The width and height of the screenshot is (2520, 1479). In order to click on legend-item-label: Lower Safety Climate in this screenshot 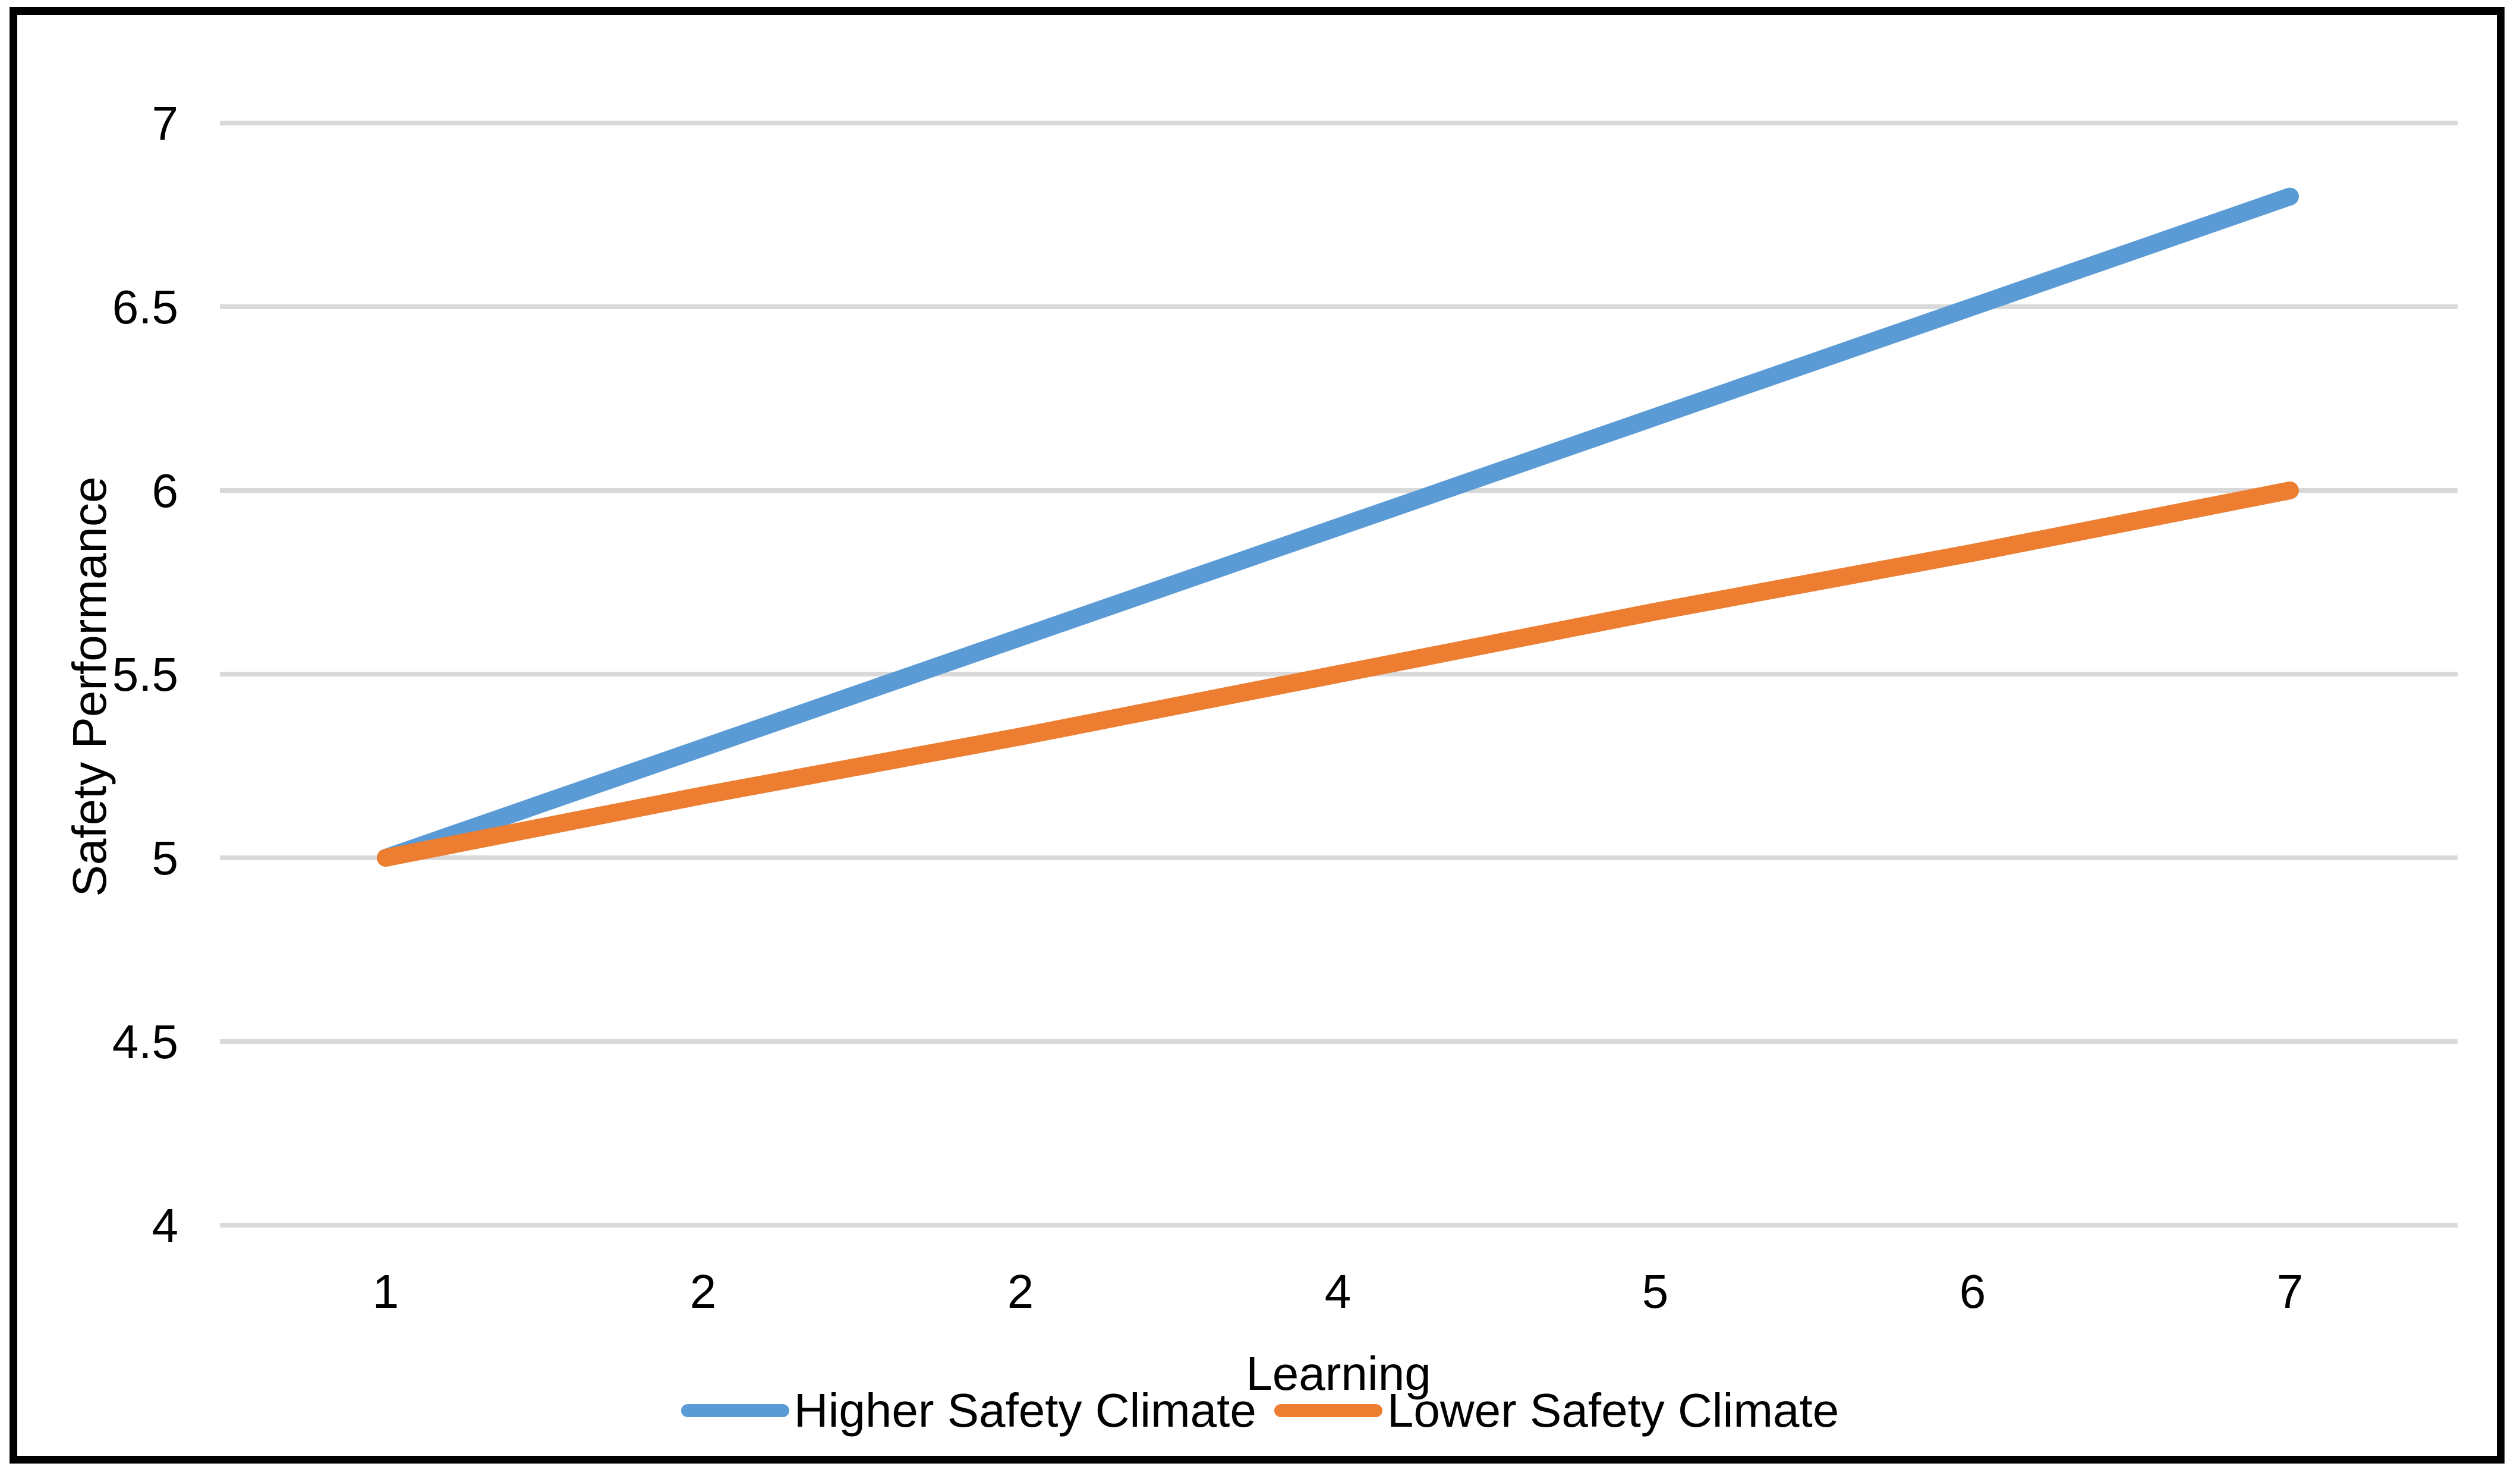, I will do `click(1613, 1410)`.